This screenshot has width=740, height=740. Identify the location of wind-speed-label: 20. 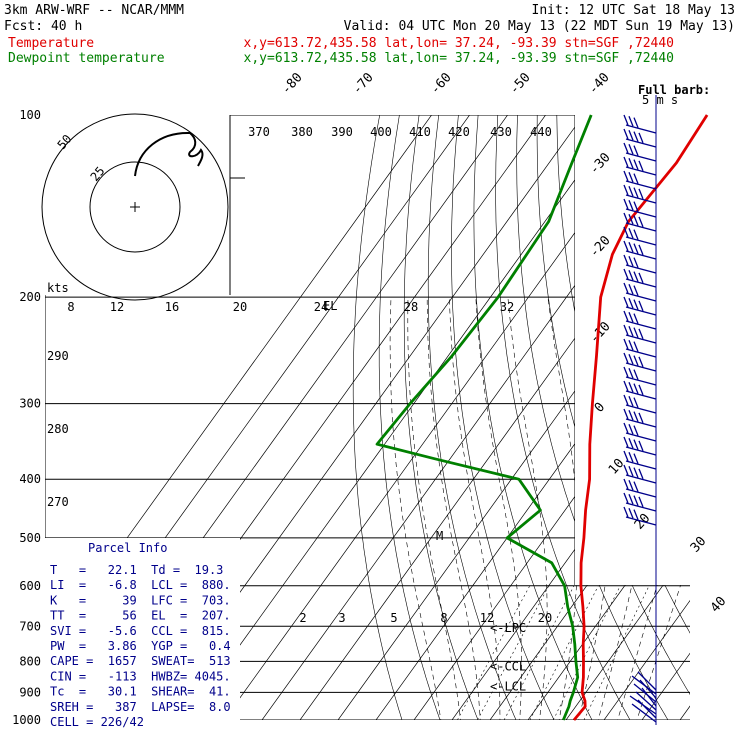
(240, 307).